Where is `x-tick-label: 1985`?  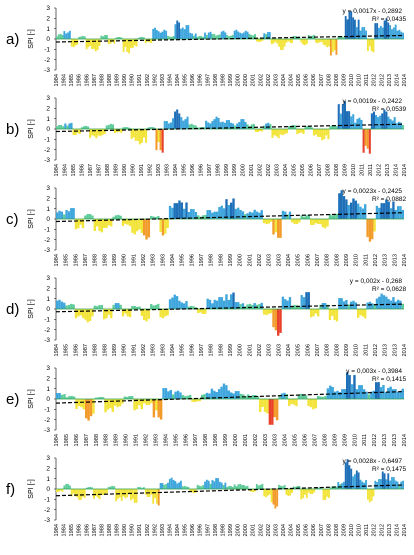
x-tick-label: 1985 is located at coordinates (67, 260).